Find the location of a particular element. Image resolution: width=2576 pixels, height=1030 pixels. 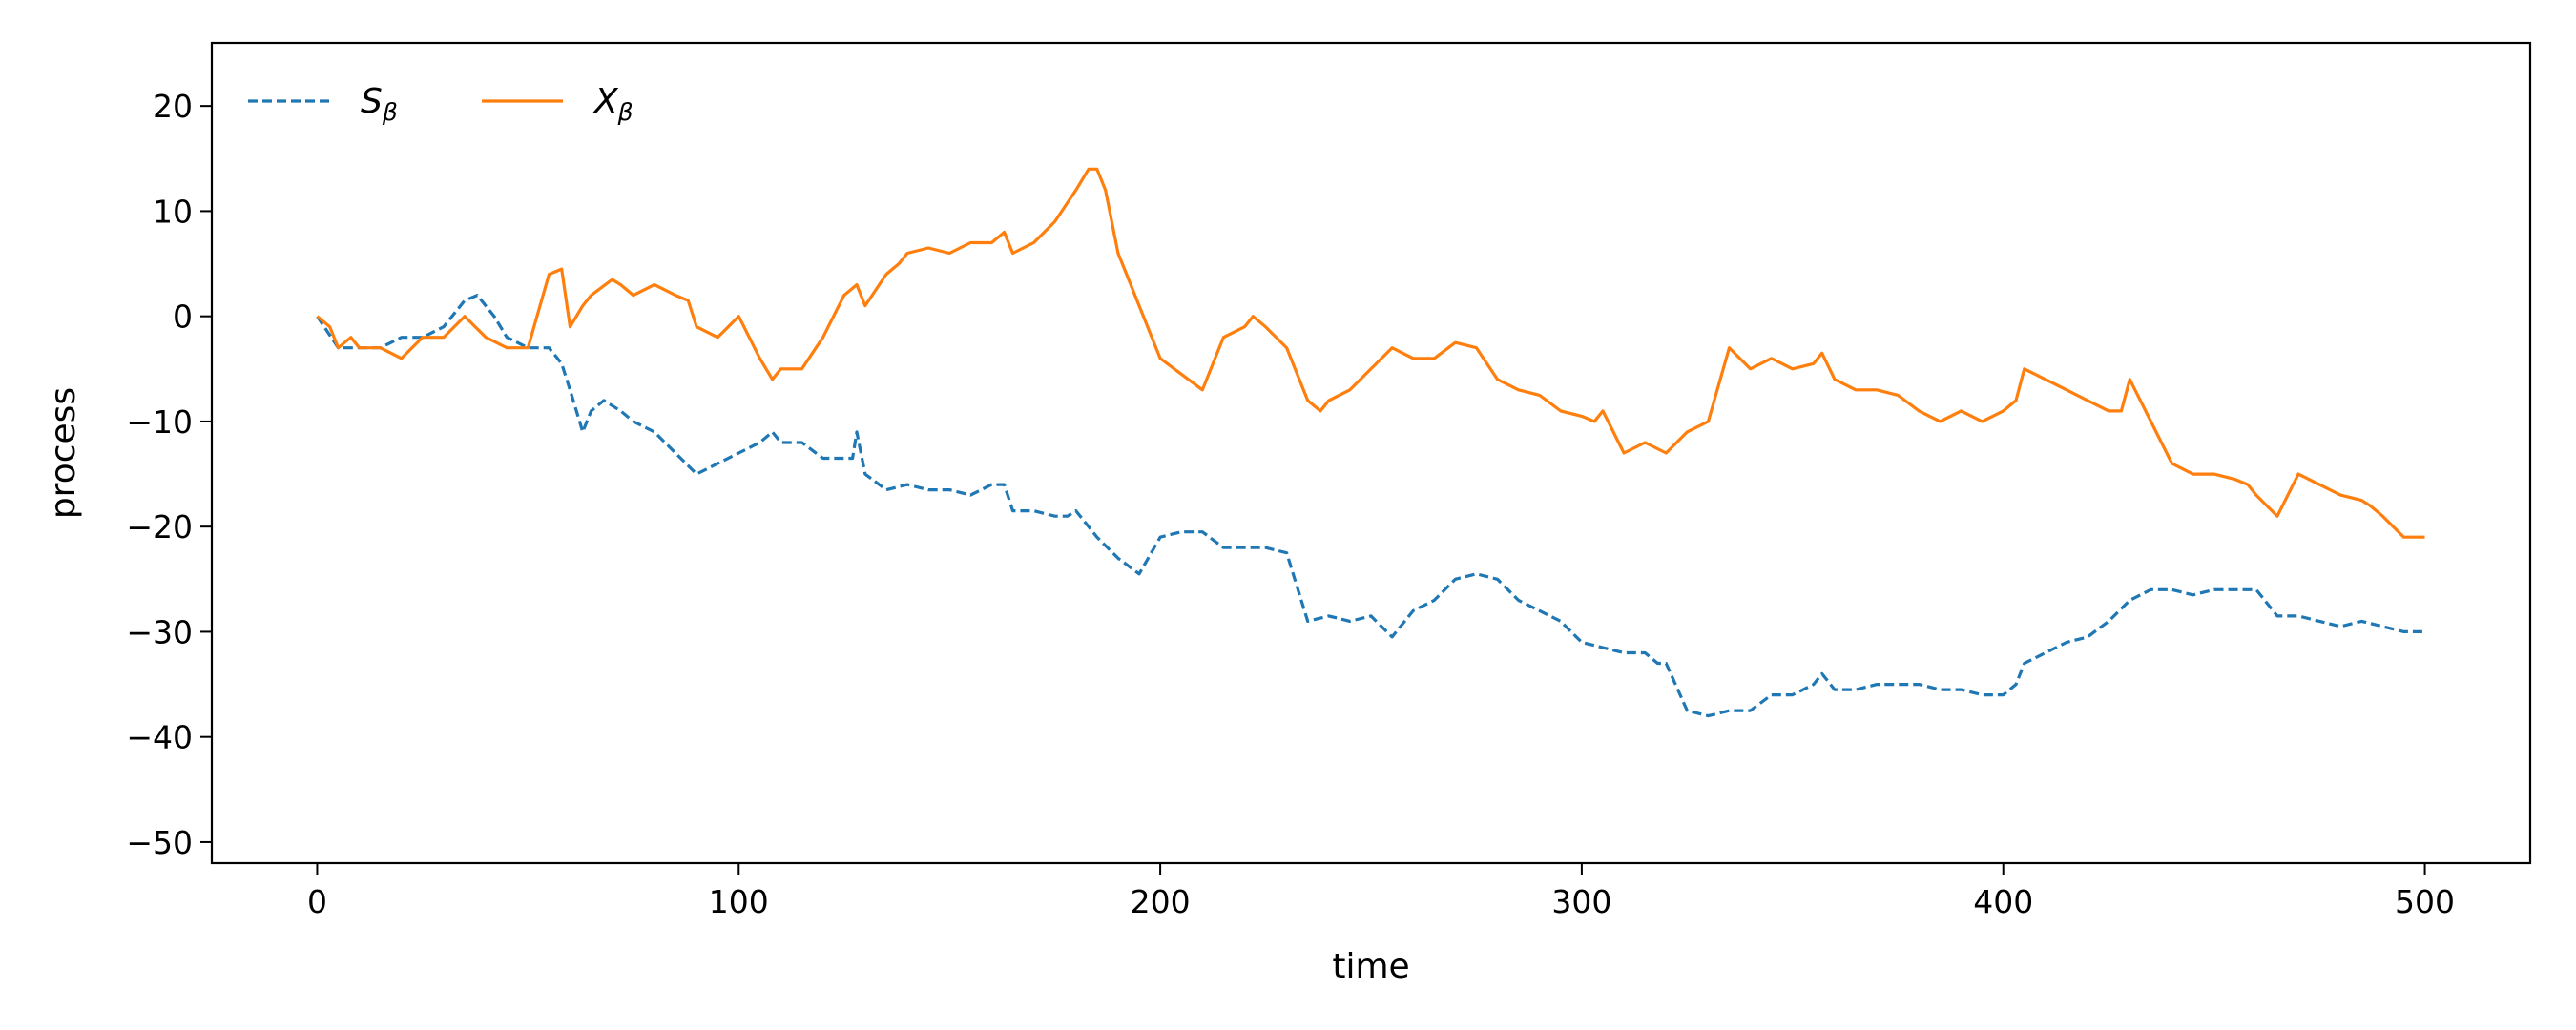

x-tick-label: 400 is located at coordinates (2003, 901).